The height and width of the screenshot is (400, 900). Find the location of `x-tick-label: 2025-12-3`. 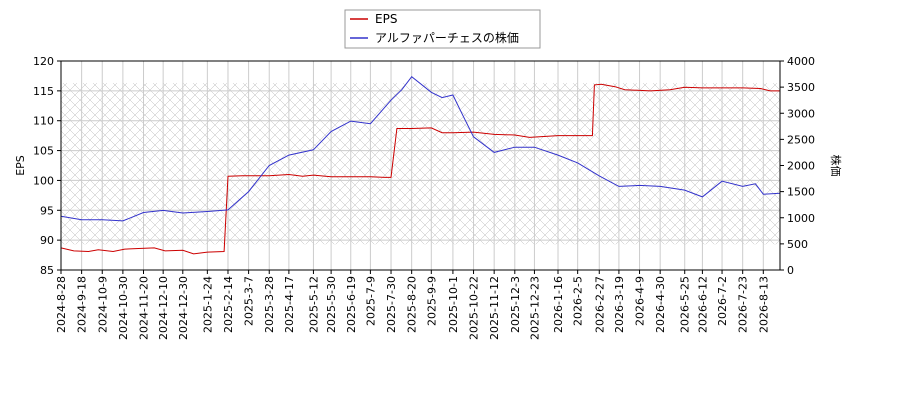

x-tick-label: 2025-12-3 is located at coordinates (515, 304).